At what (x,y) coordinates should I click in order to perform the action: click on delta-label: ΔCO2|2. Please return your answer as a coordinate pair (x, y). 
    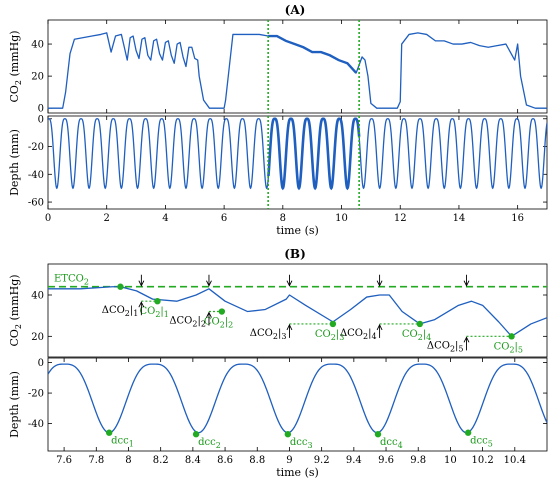
    Looking at the image, I should click on (187, 322).